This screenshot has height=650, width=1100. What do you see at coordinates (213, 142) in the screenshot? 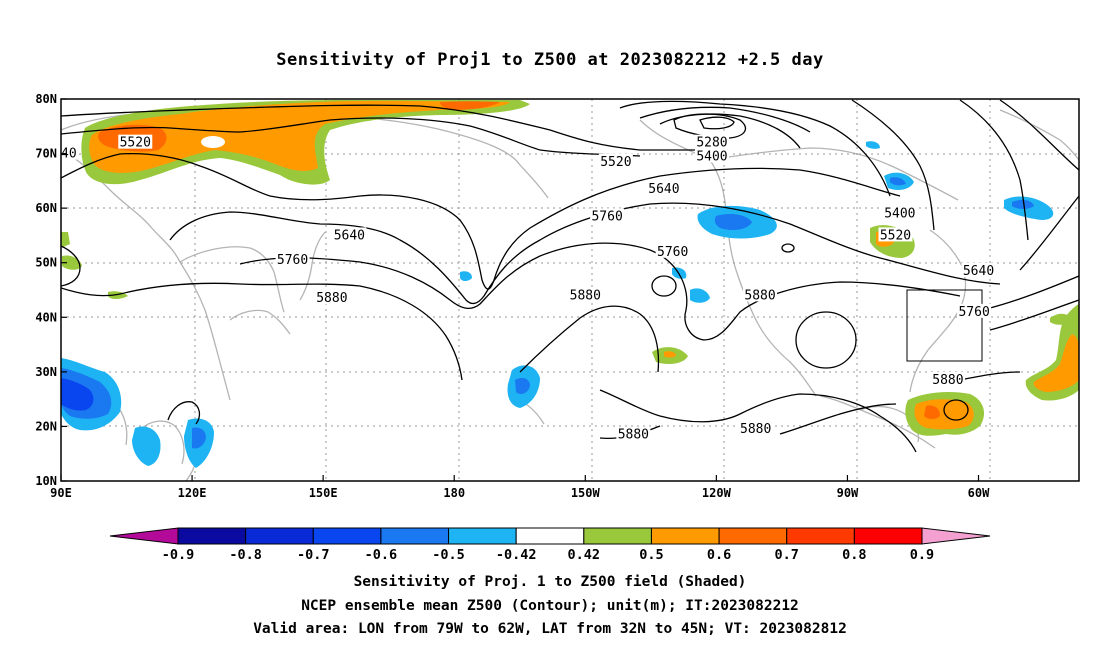
I see `shade-hole` at bounding box center [213, 142].